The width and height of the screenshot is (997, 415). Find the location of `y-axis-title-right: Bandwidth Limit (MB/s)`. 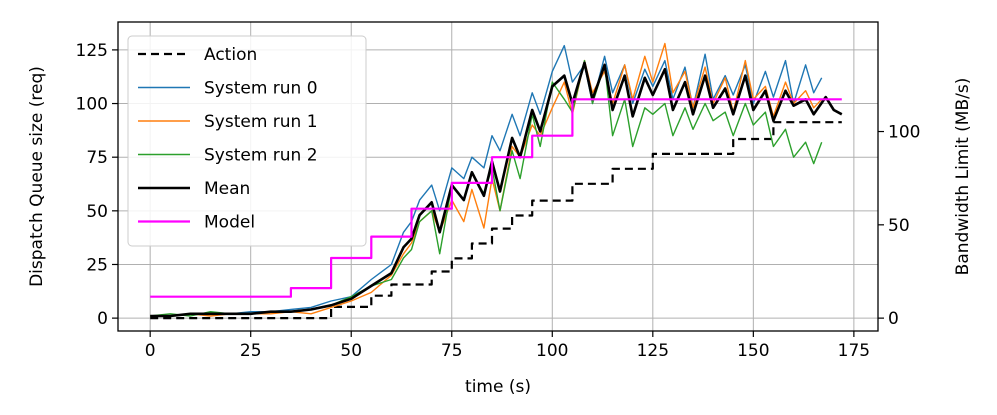

y-axis-title-right: Bandwidth Limit (MB/s) is located at coordinates (963, 177).